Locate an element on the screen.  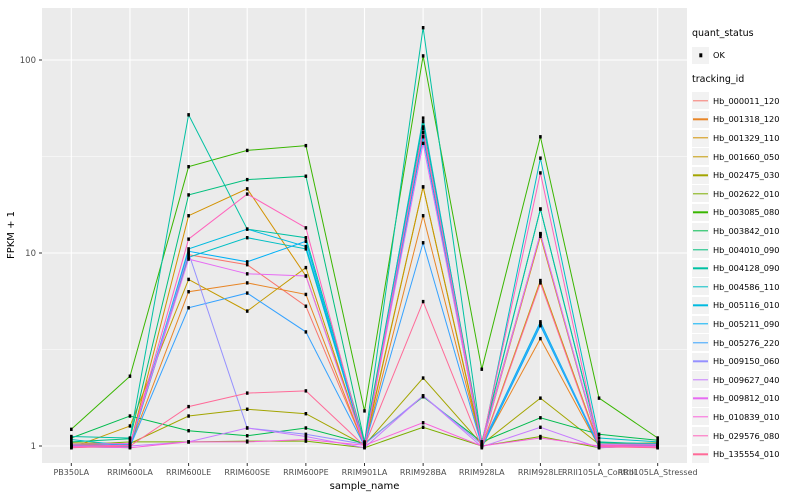
x-tick-label: RRIM901LA is located at coordinates (365, 472).